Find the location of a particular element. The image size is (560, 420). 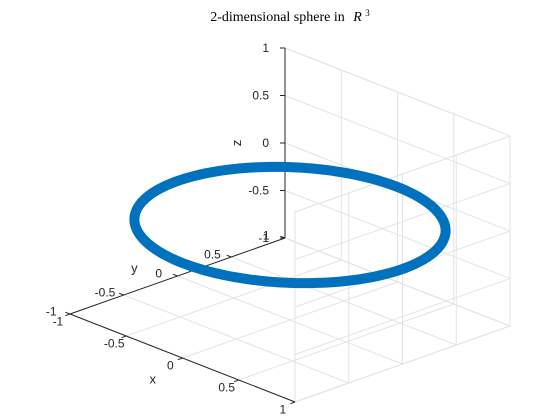

chart-title-superscript: 3 is located at coordinates (367, 13).